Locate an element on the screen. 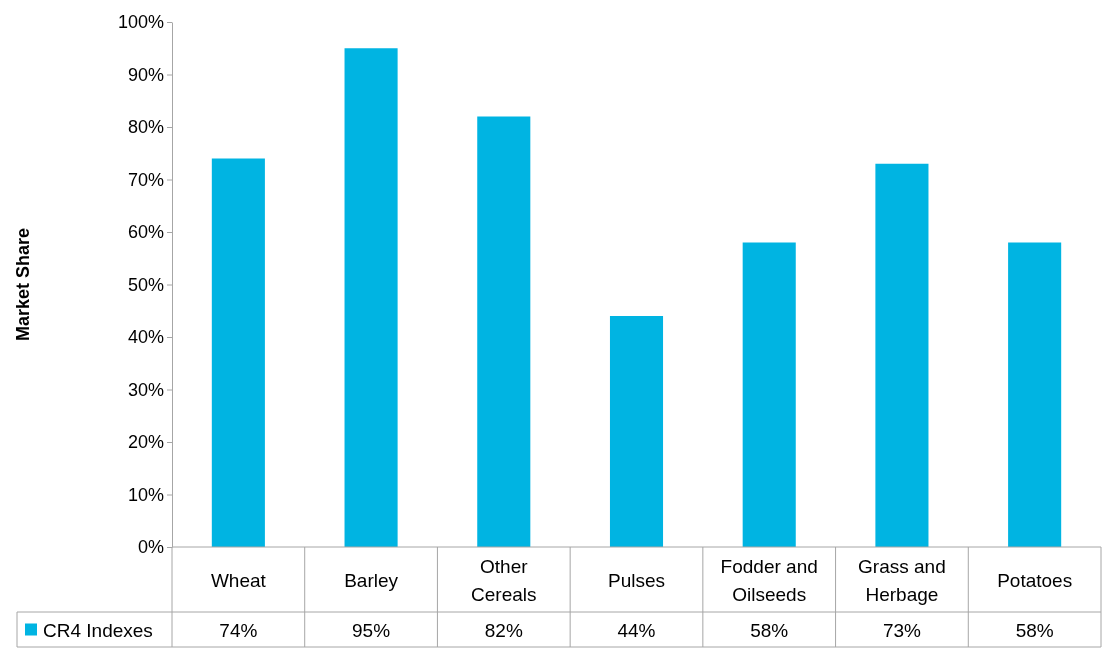 Image resolution: width=1102 pixels, height=648 pixels. y-tick-label: 100% is located at coordinates (140, 22).